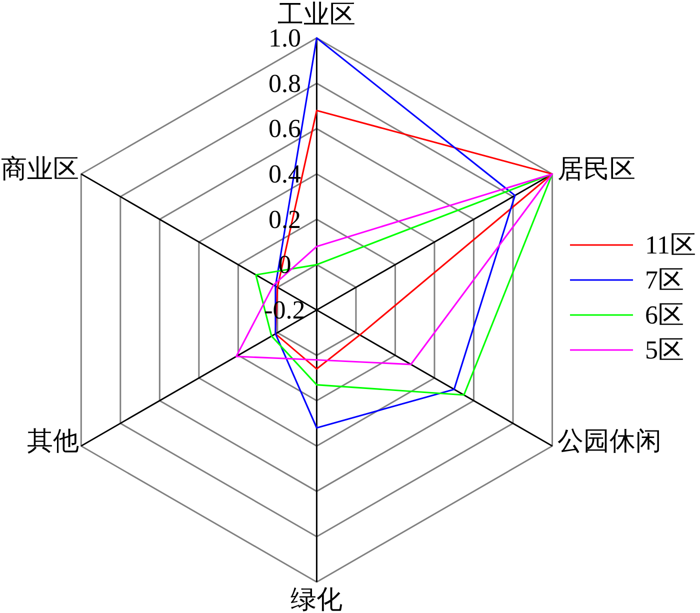 Image resolution: width=700 pixels, height=613 pixels. I want to click on y-tick-label: 0.8, so click(284, 83).